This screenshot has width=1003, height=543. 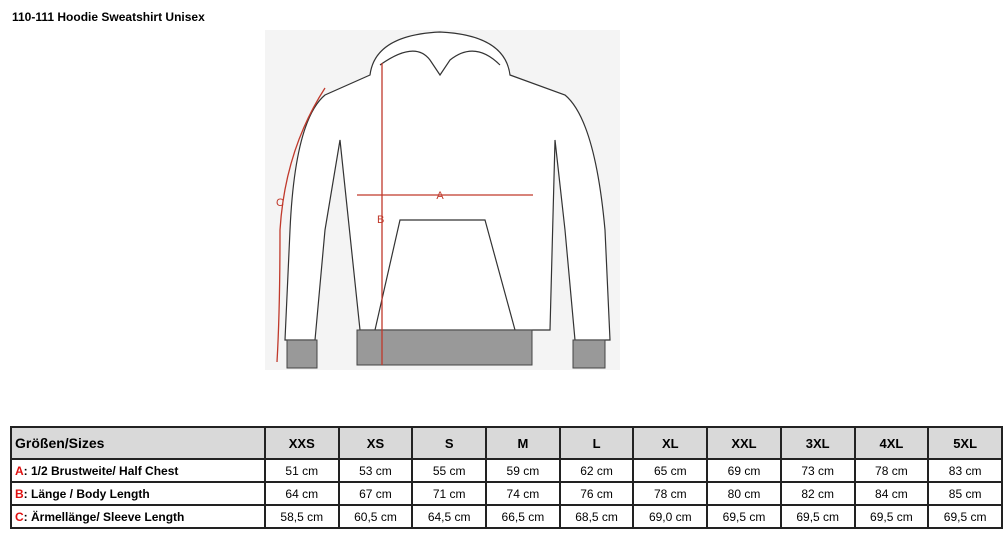 I want to click on row-label: A: 1/2 Brustweite/ Half Chest, so click(x=138, y=470).